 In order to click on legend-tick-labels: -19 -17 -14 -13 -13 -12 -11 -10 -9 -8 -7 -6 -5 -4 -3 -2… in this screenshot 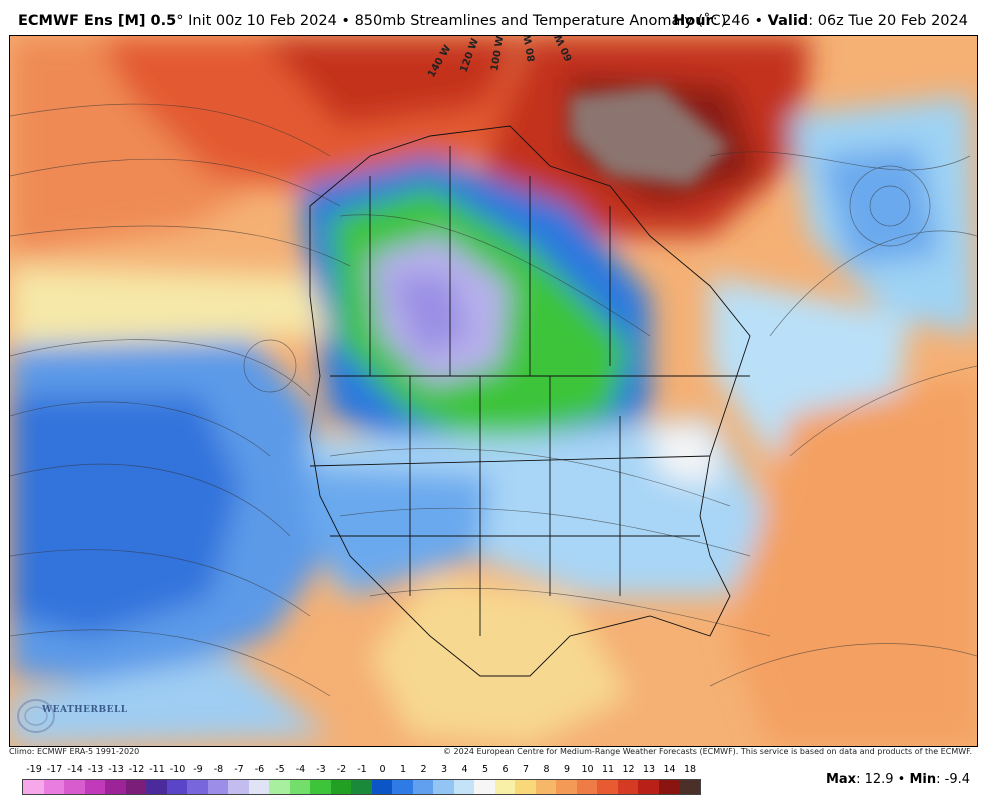, I will do `click(365, 771)`.